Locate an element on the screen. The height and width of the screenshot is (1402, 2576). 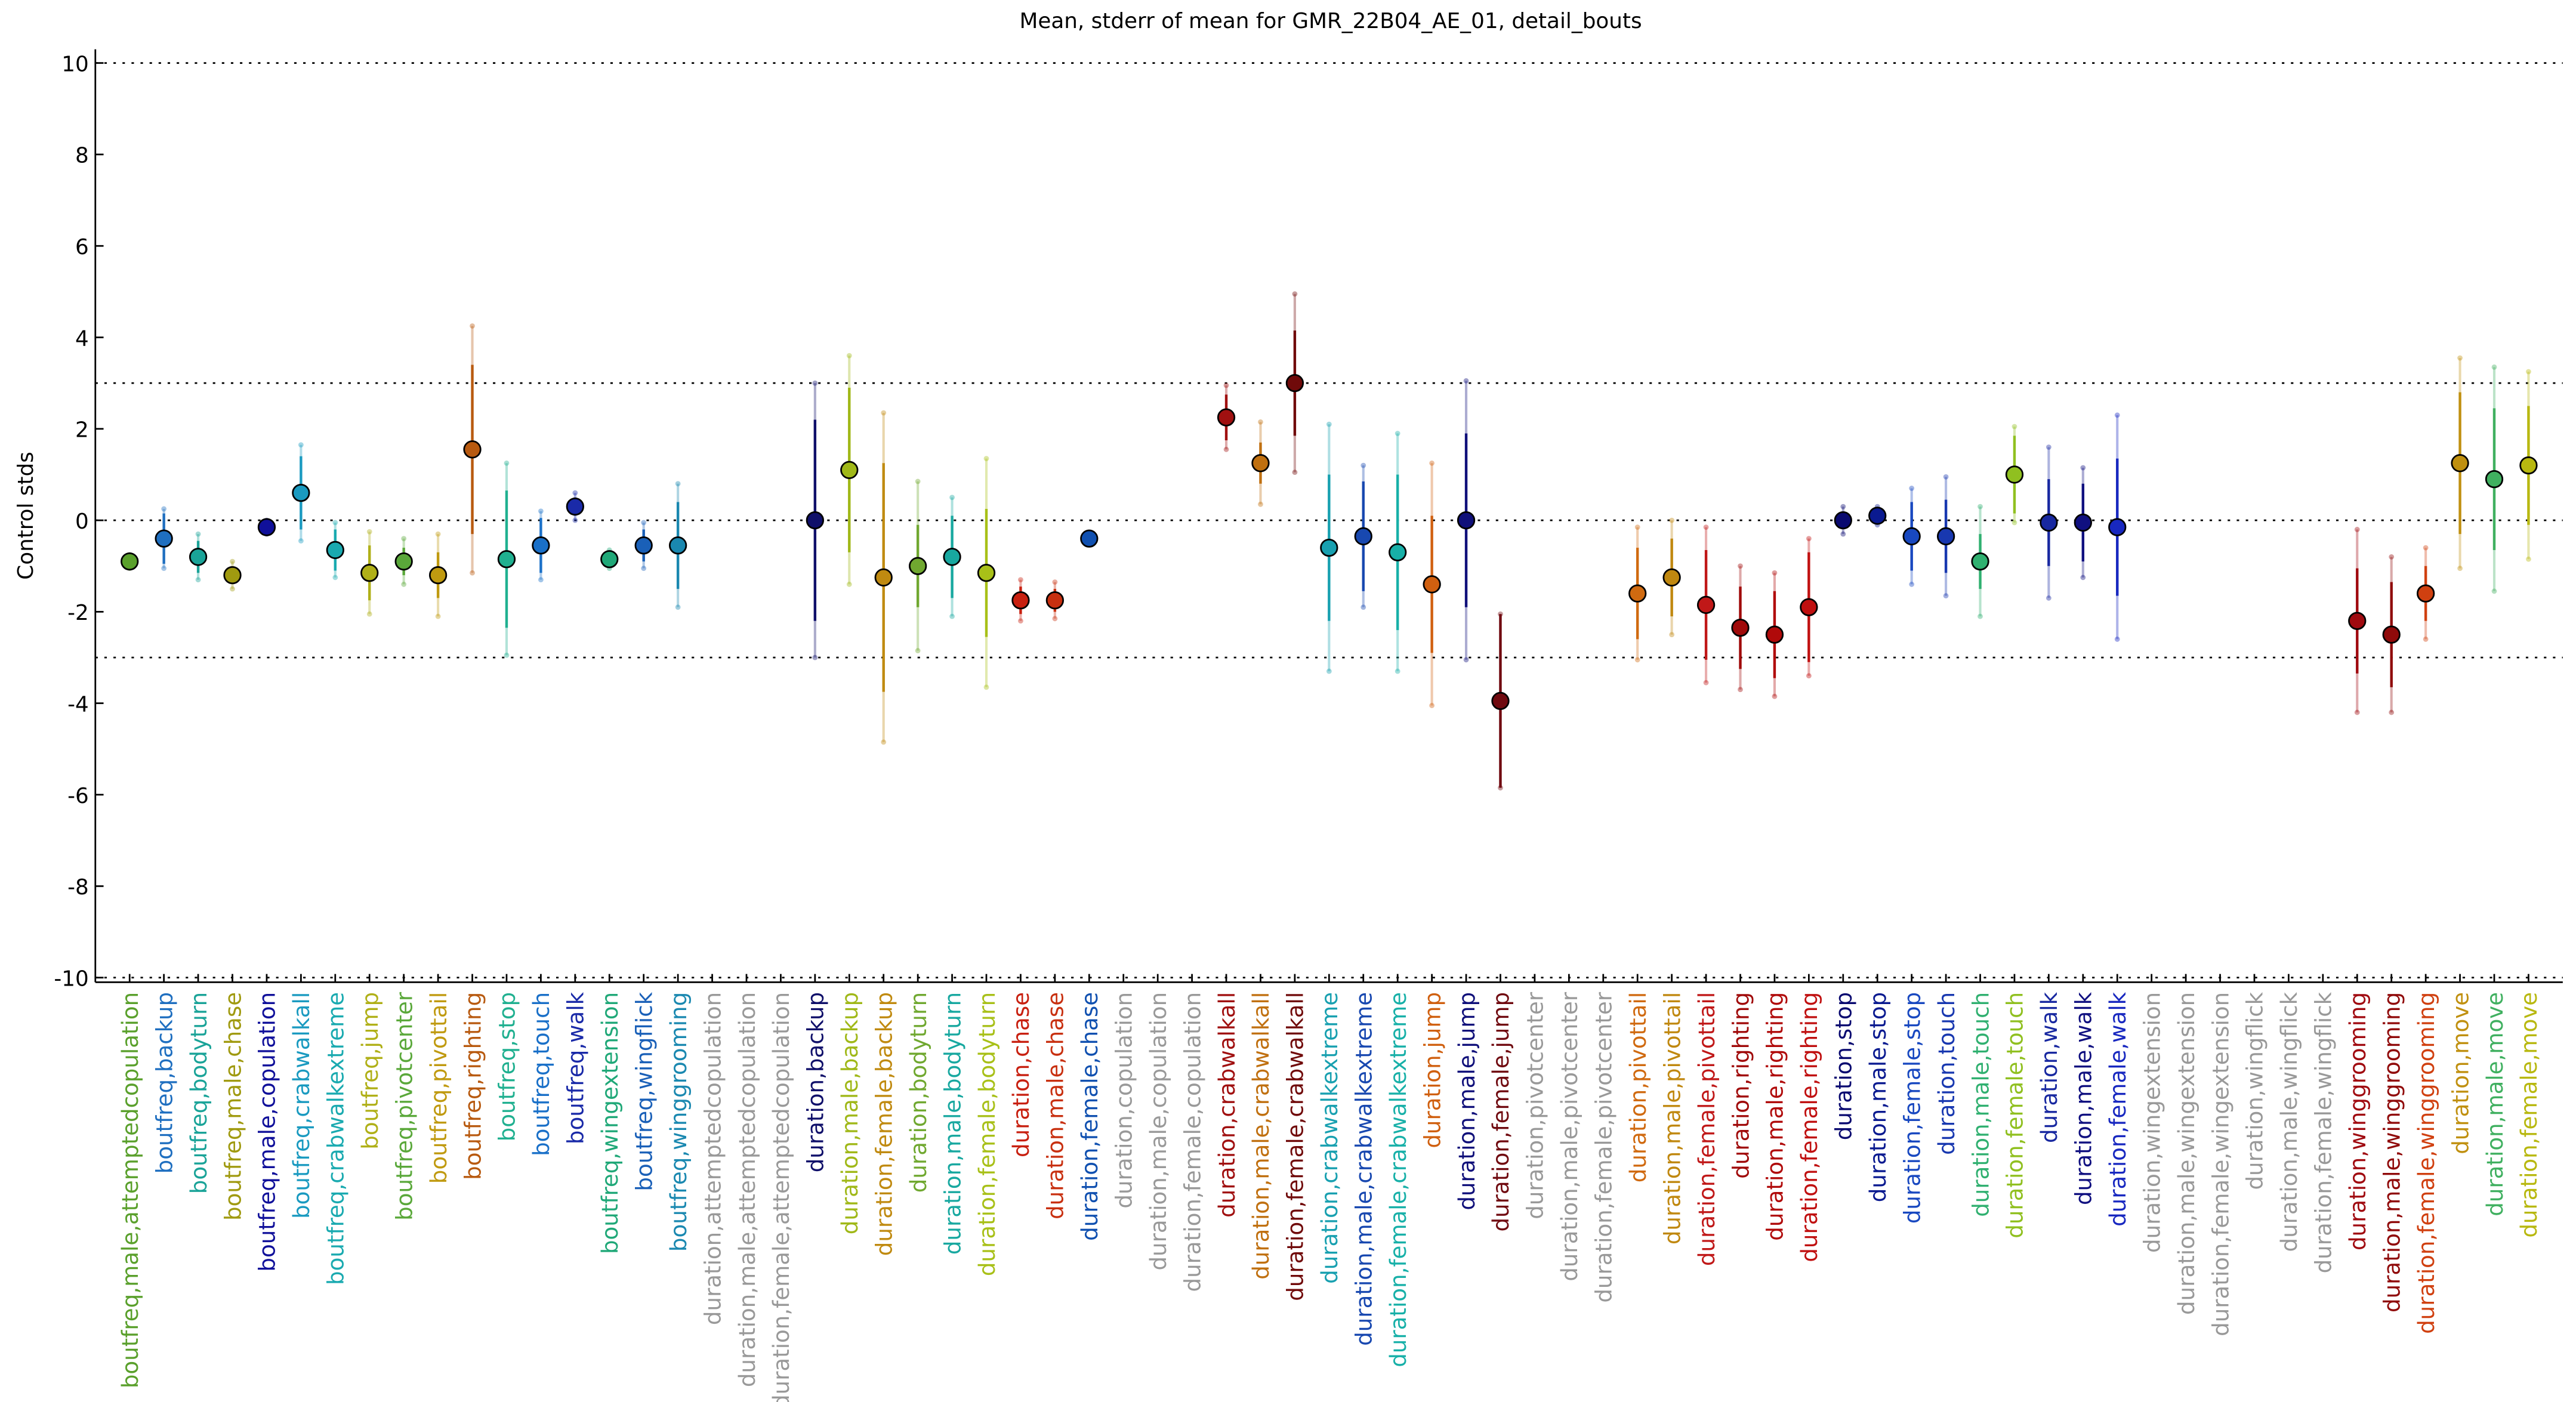
x-tick-label: duration,male,move is located at coordinates (2495, 1104).